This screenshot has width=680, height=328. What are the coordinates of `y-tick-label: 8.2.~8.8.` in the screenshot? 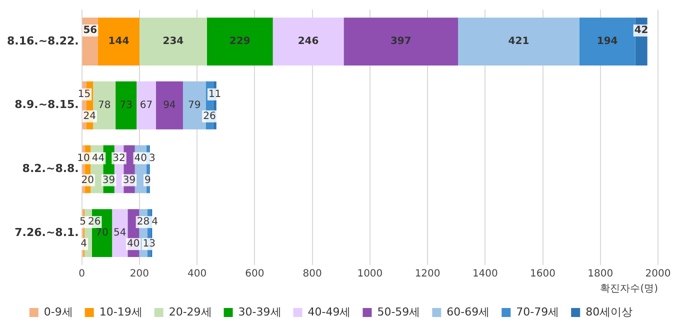 It's located at (50, 169).